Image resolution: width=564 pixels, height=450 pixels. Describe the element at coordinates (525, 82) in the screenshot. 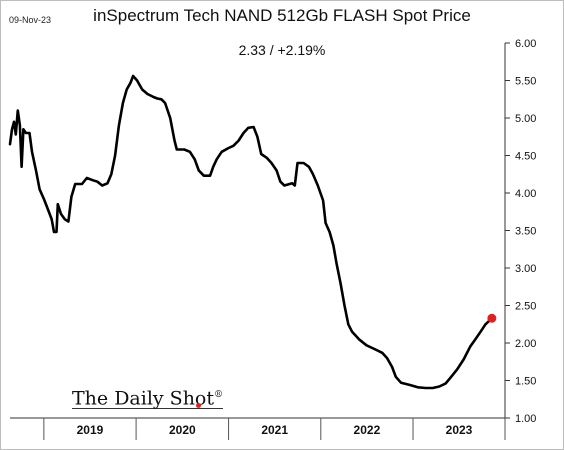

I see `y-tick-label: 5.50` at that location.